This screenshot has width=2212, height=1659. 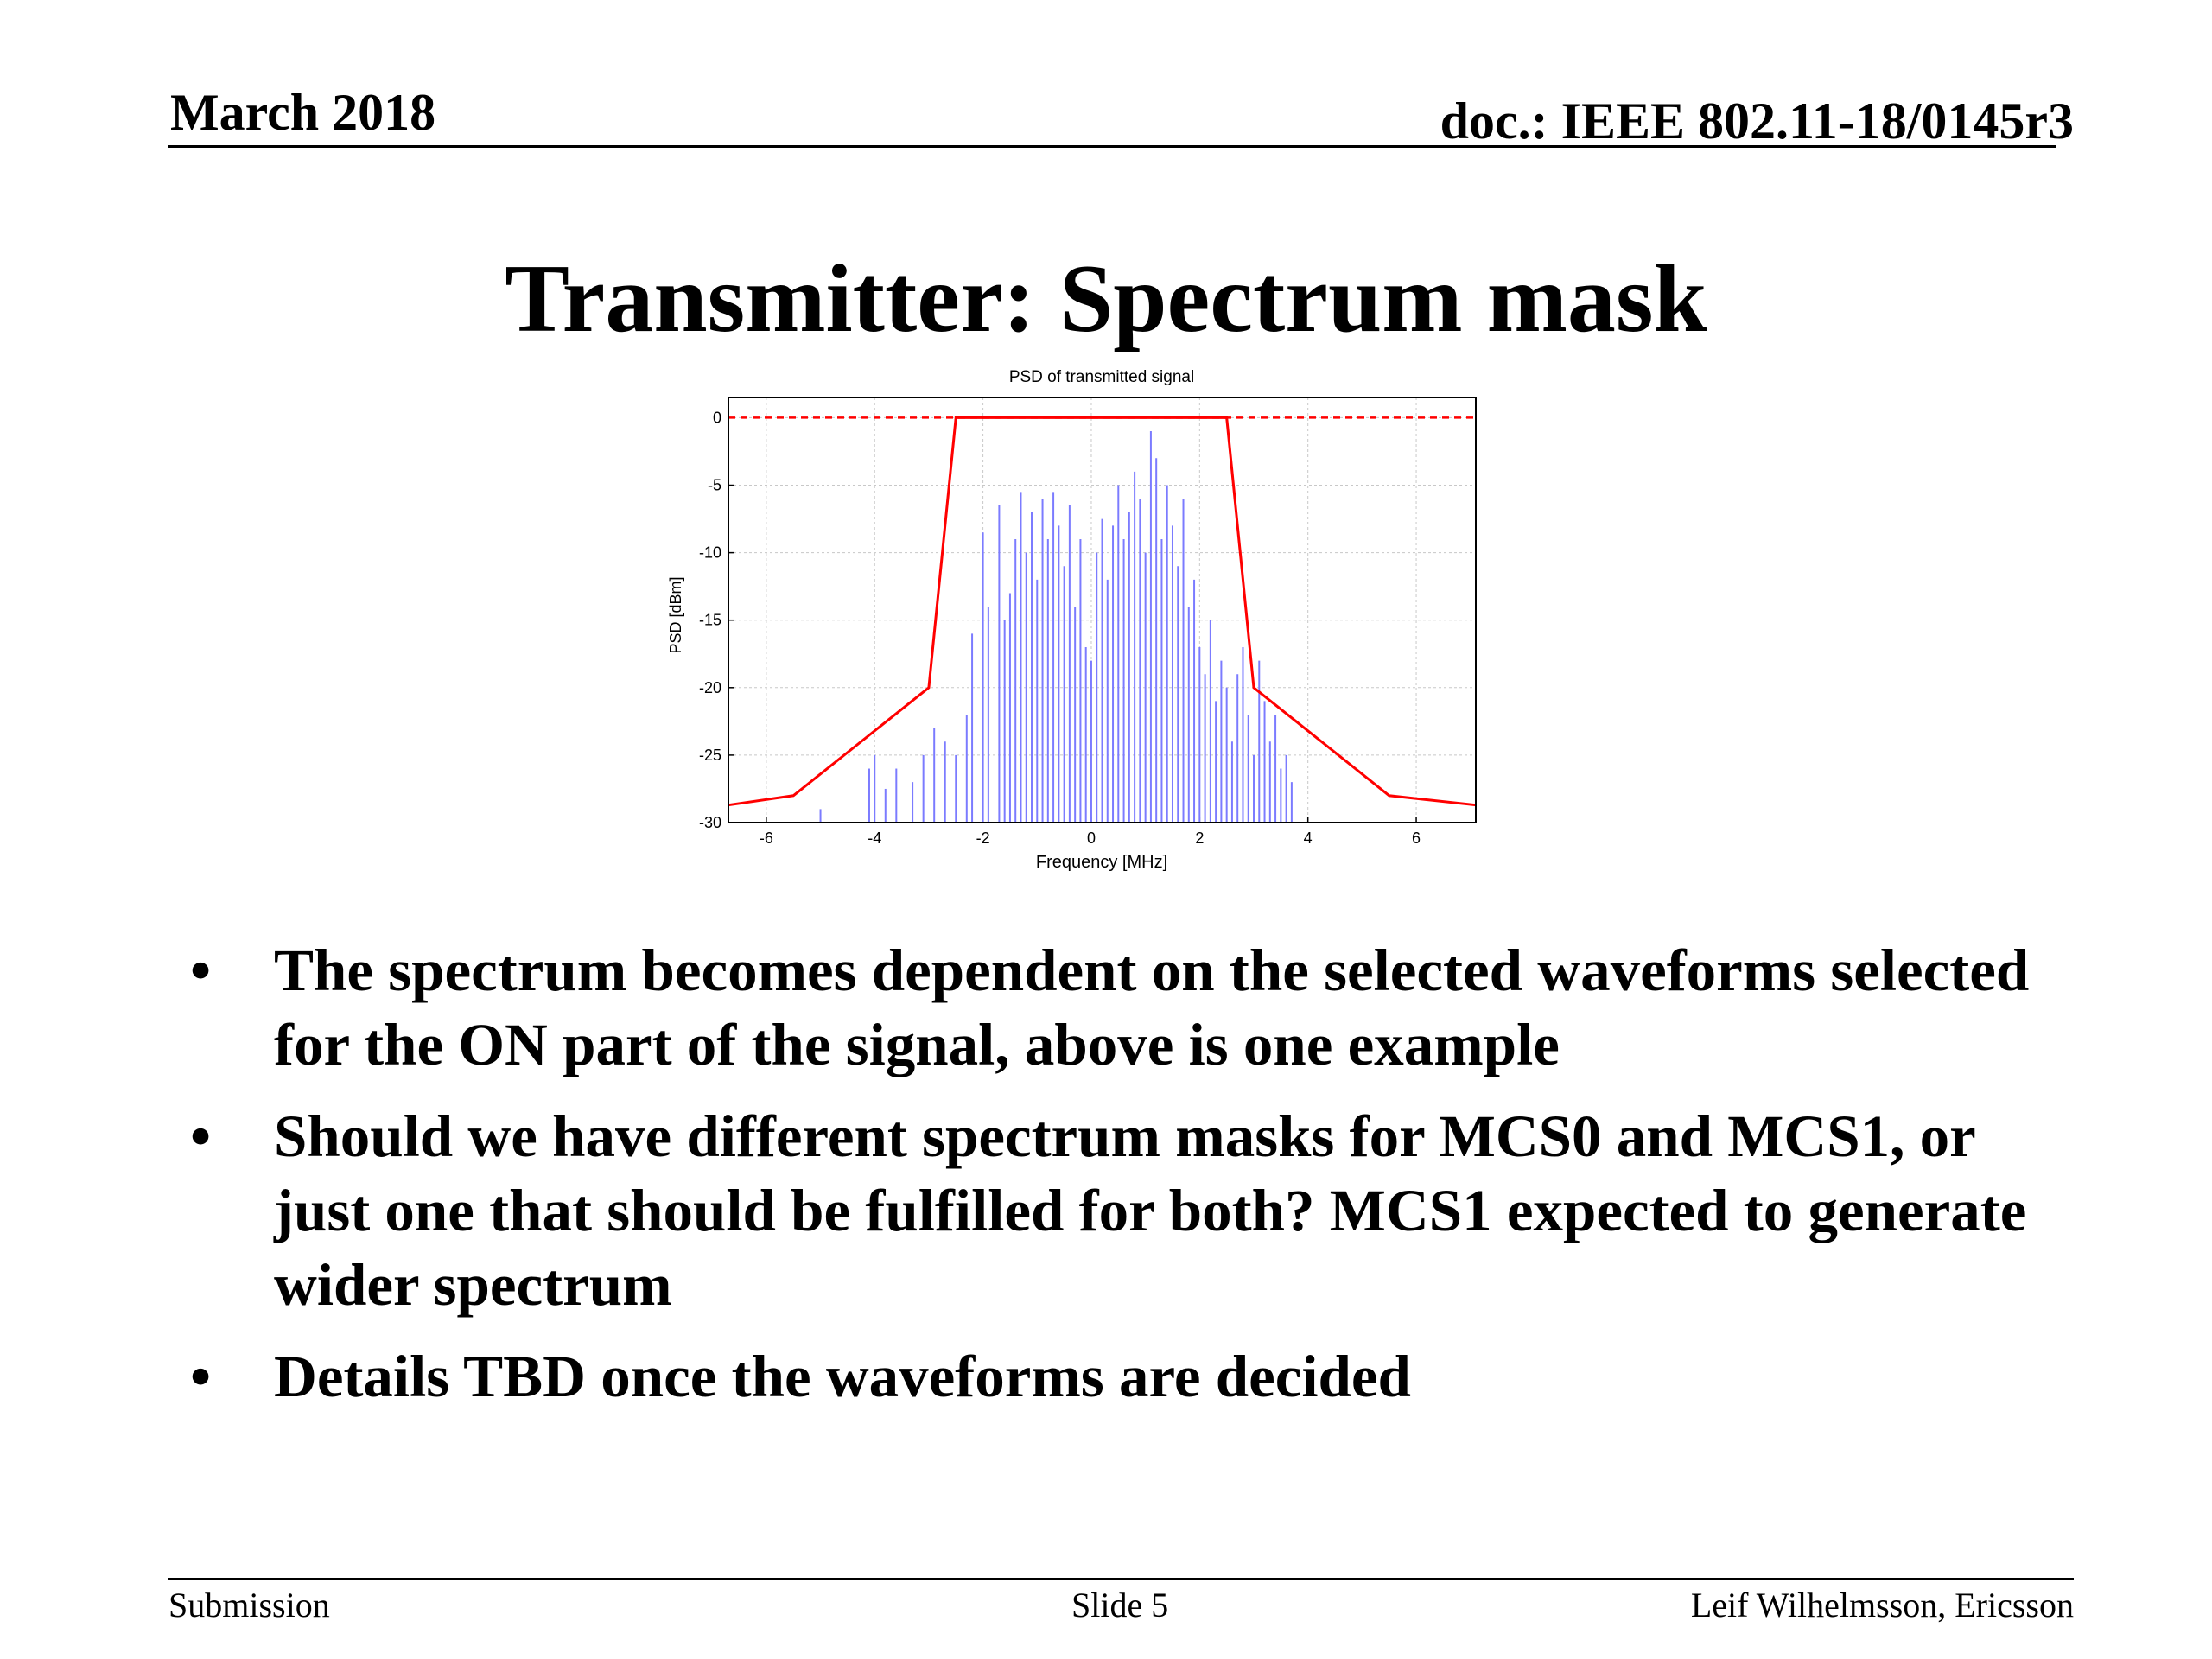 I want to click on slide-title: Transmitter: Spectrum mask, so click(x=1106, y=299).